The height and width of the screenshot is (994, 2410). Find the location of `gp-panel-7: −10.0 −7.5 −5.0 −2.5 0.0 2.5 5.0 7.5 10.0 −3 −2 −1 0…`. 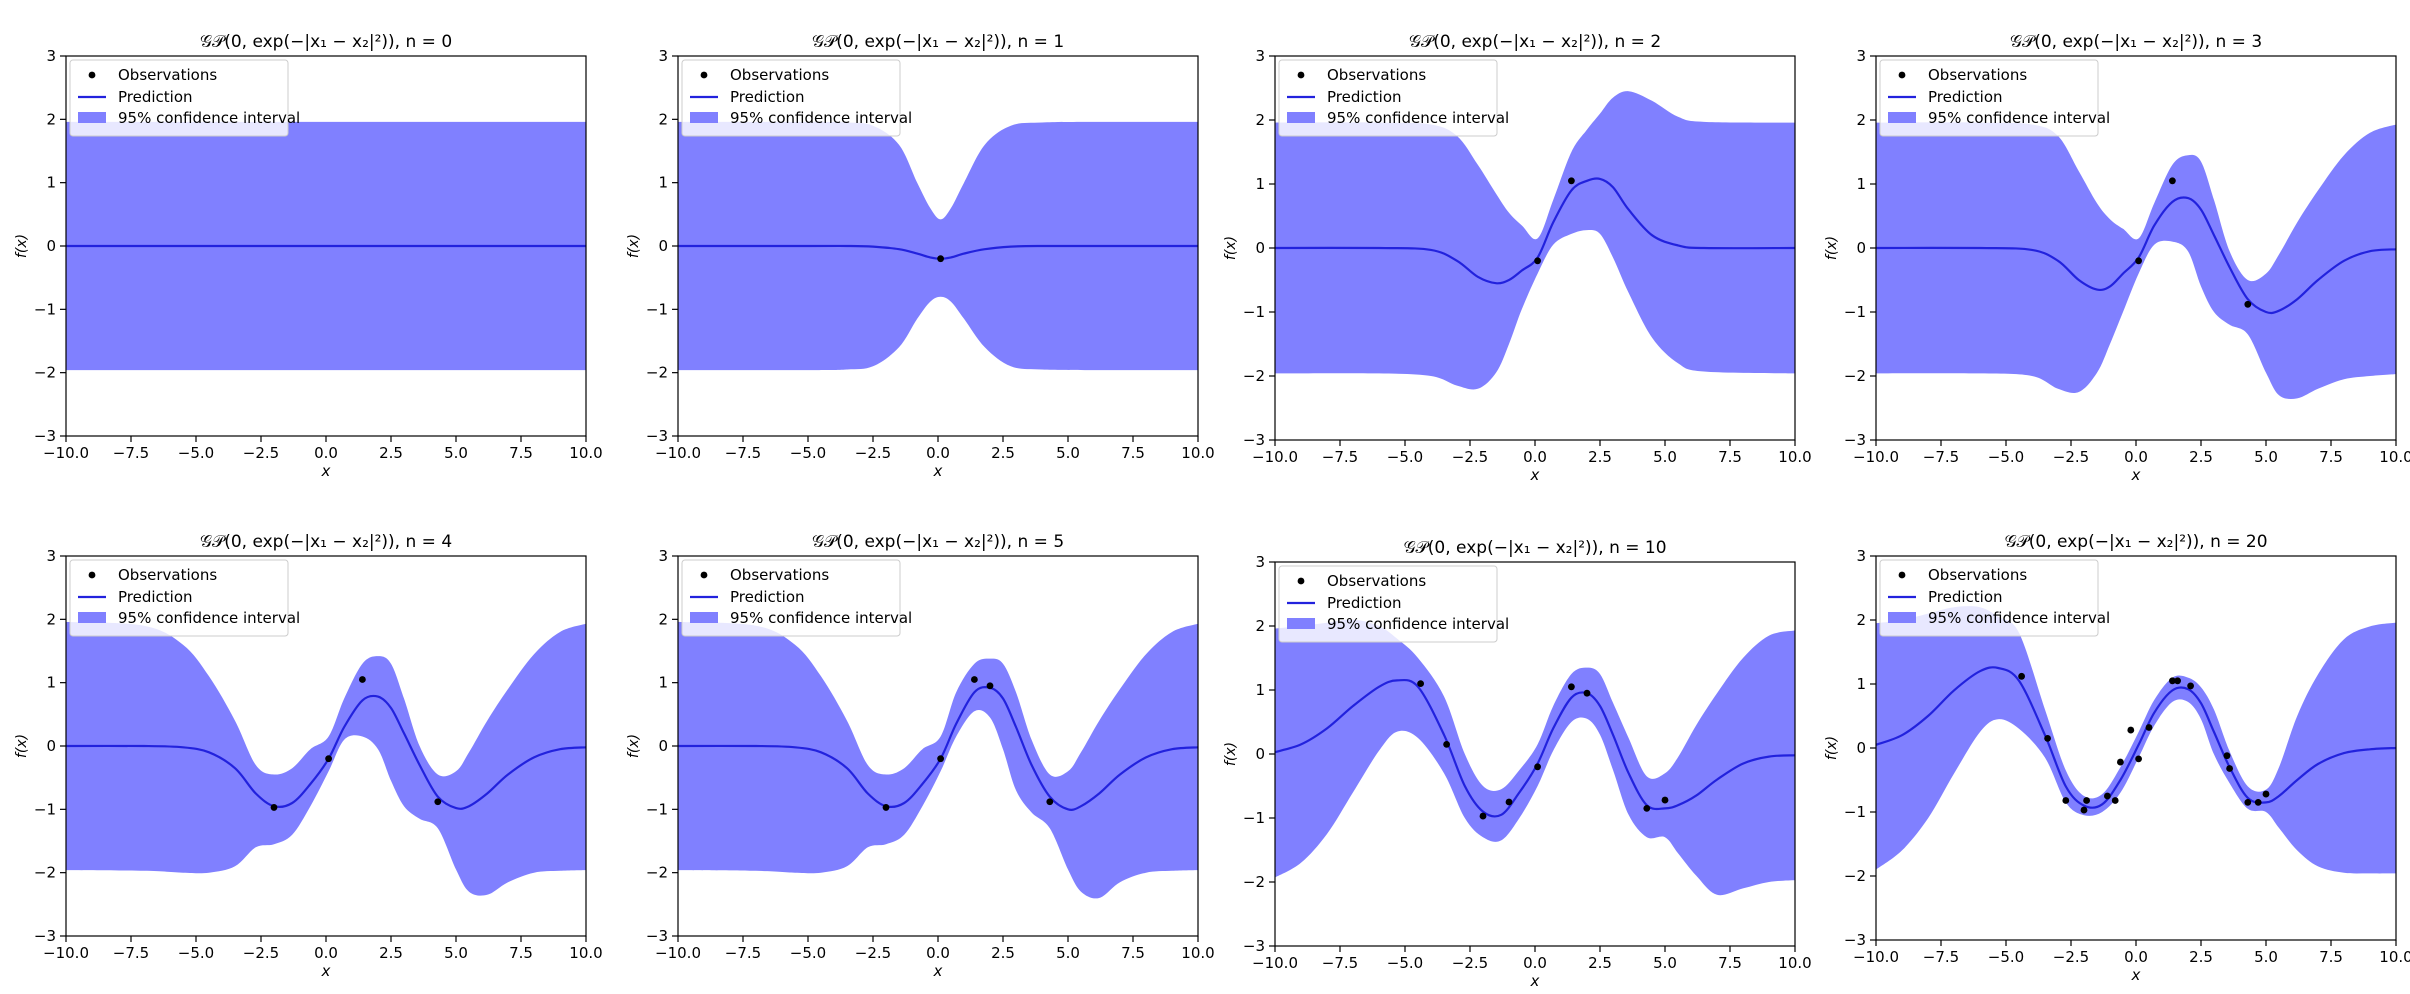

gp-panel-7: −10.0 −7.5 −5.0 −2.5 0.0 2.5 5.0 7.5 10.0 −3 −2 −1 0… is located at coordinates (1517, 764).